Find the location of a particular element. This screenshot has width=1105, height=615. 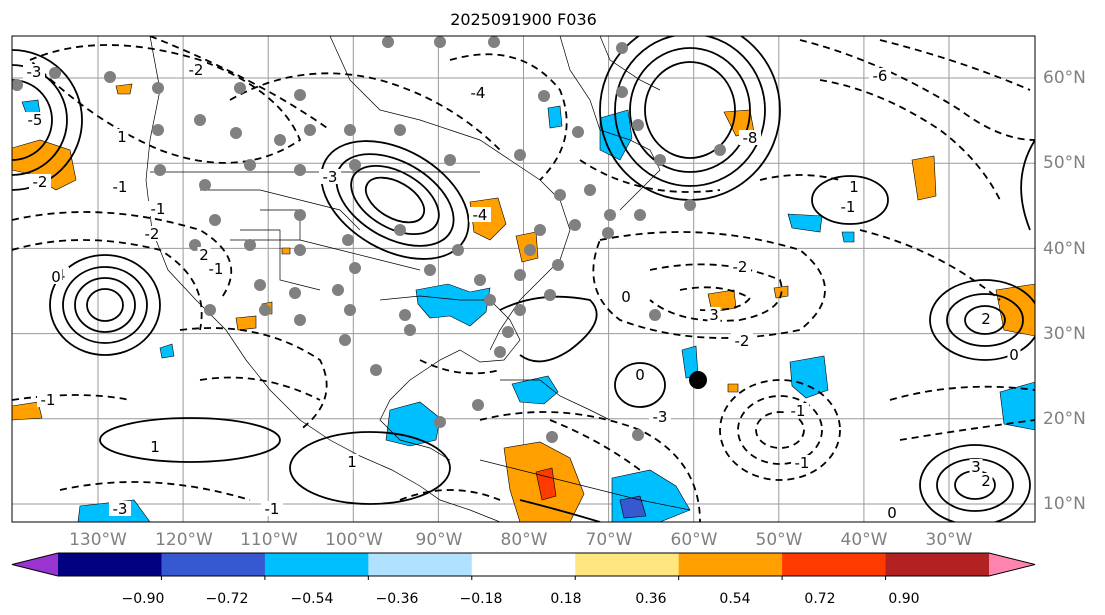

lat-label: 10°N is located at coordinates (1064, 504).